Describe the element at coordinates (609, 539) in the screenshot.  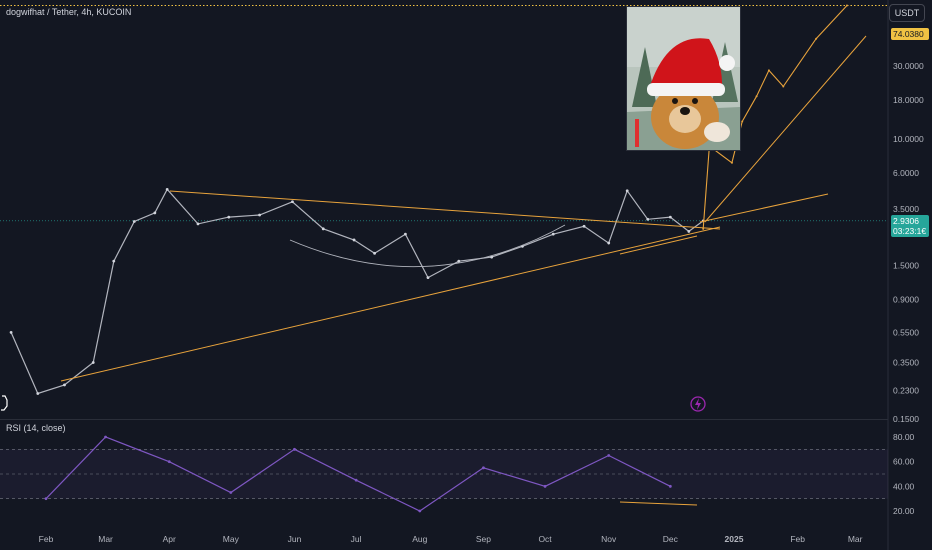
I see `time-tick-label: Nov` at that location.